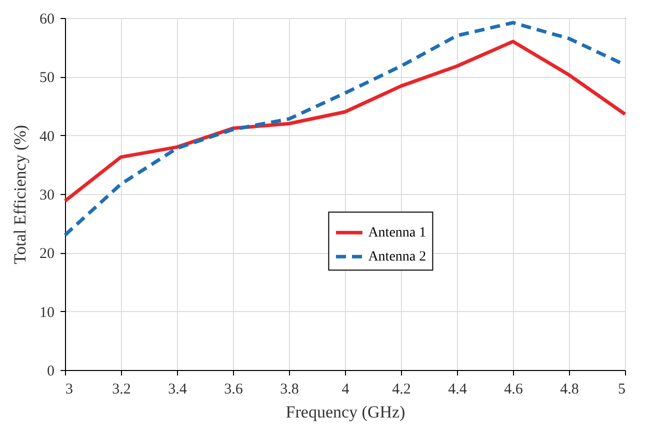 The height and width of the screenshot is (428, 651). Describe the element at coordinates (401, 390) in the screenshot. I see `x-tick-label: 4.2` at that location.